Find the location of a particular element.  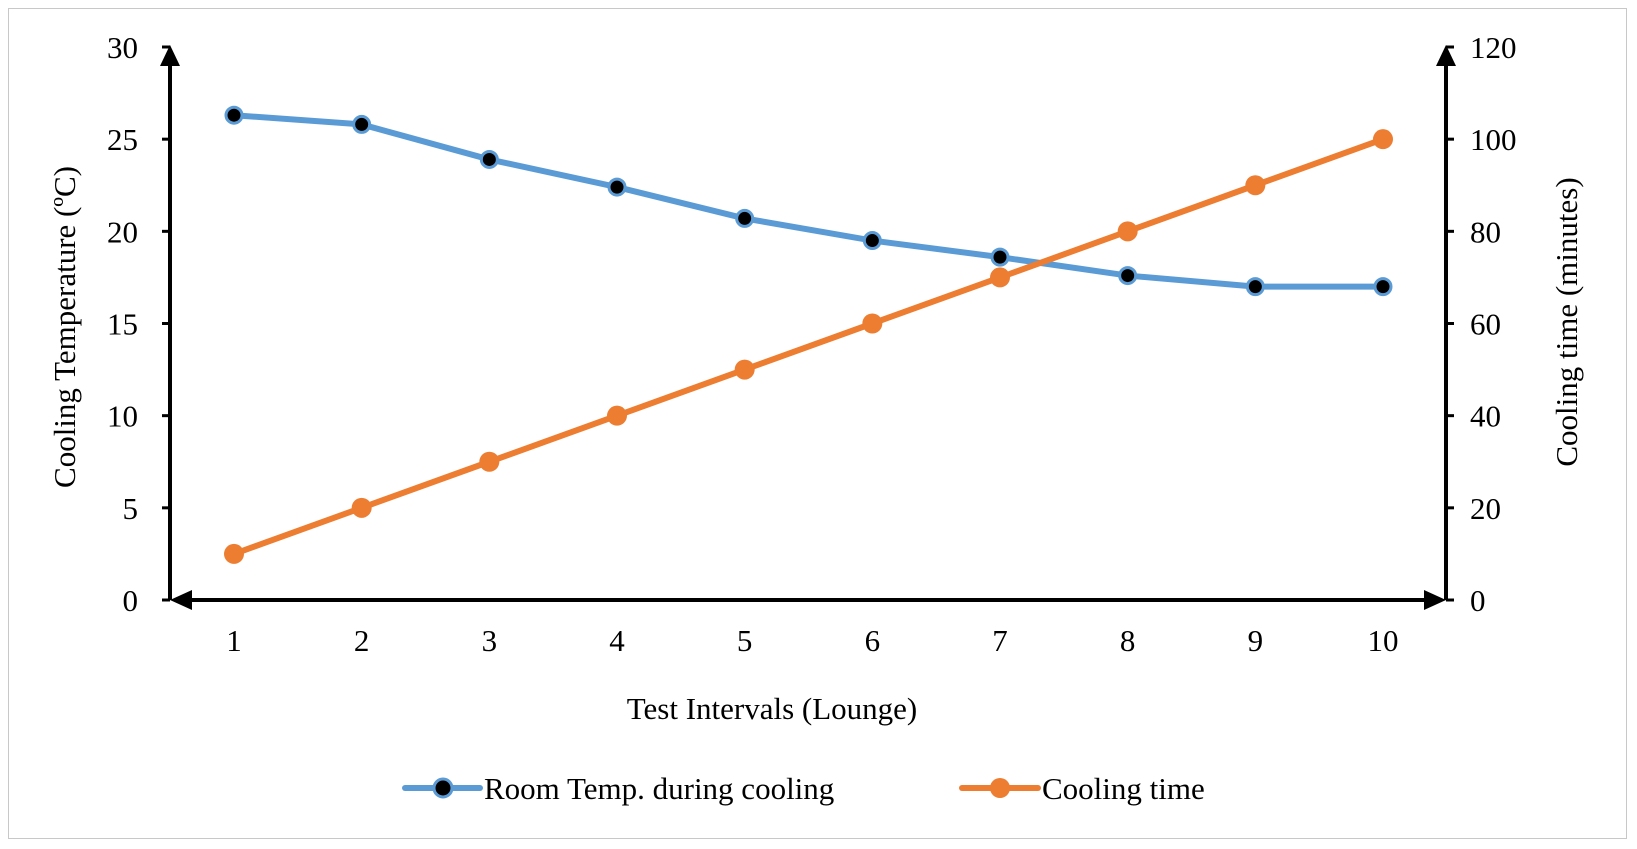

y-axis-left-title: Cooling Temperature (ºC) is located at coordinates (64, 327).